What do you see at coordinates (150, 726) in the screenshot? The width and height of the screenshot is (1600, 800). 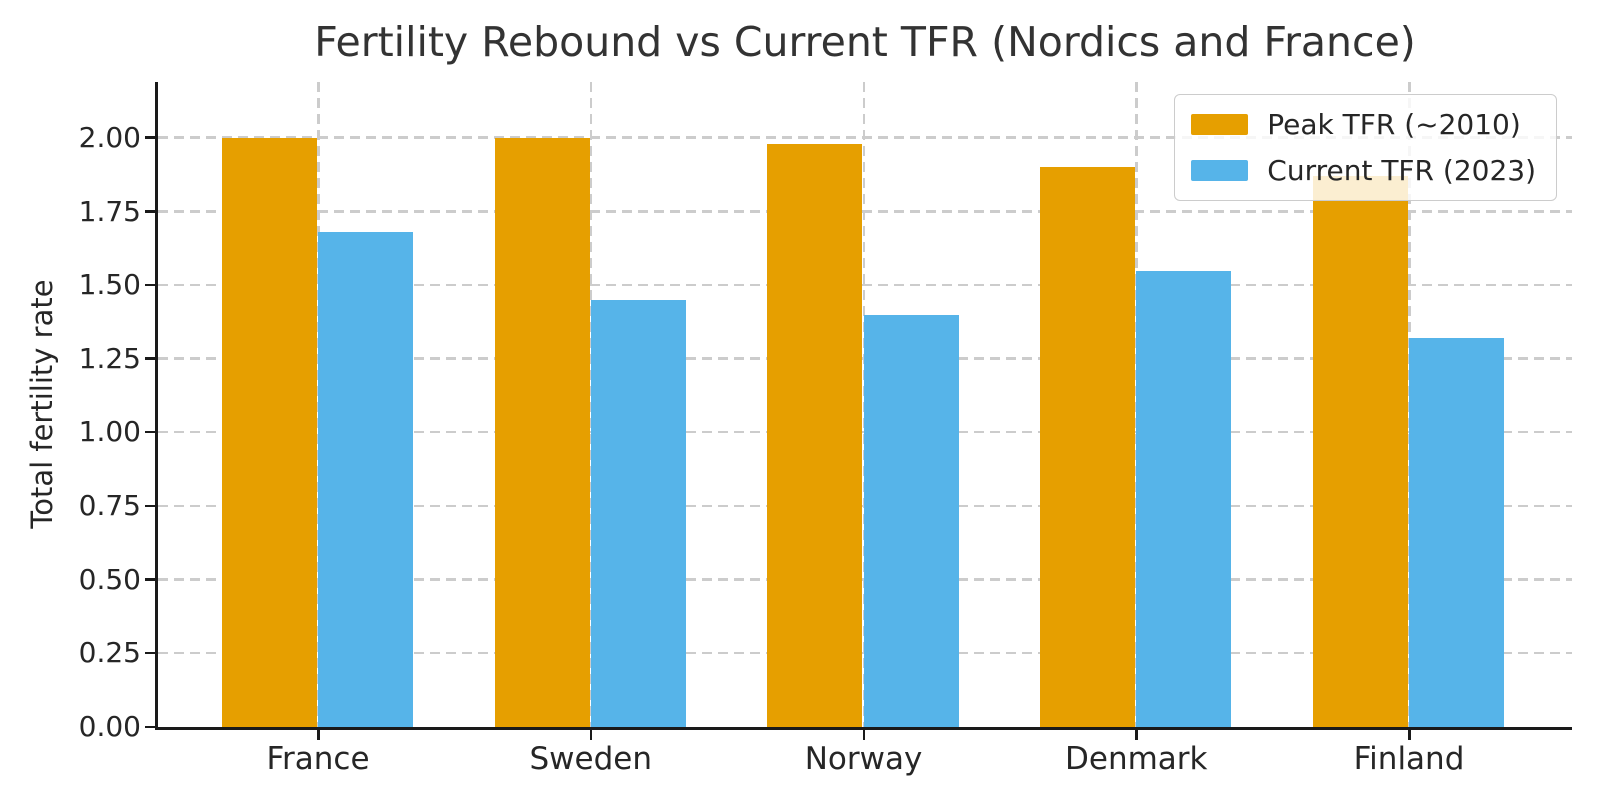 I see `y-tick-mark-0.00` at bounding box center [150, 726].